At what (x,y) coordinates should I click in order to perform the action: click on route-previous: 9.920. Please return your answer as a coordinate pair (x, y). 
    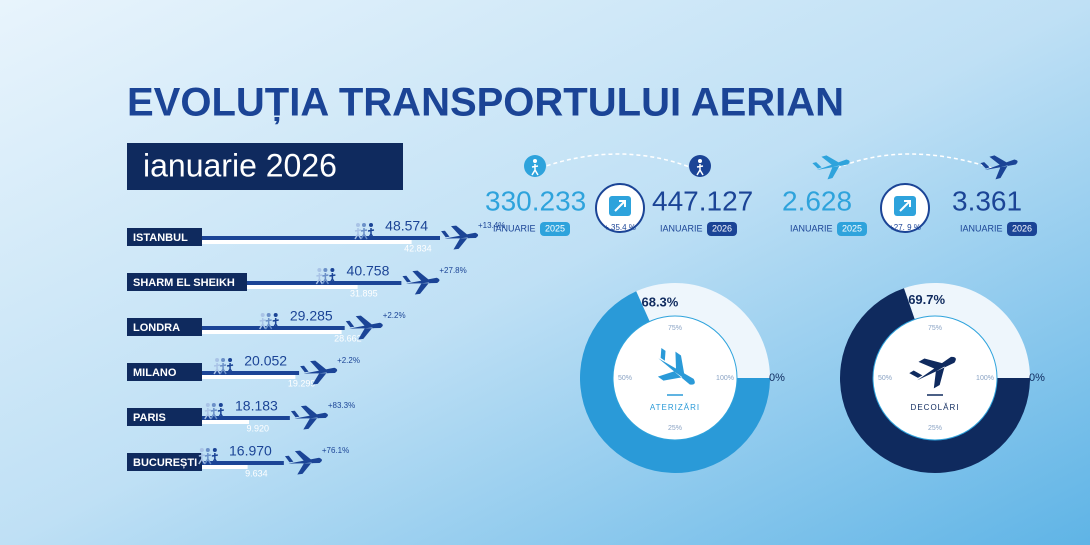
    Looking at the image, I should click on (257, 428).